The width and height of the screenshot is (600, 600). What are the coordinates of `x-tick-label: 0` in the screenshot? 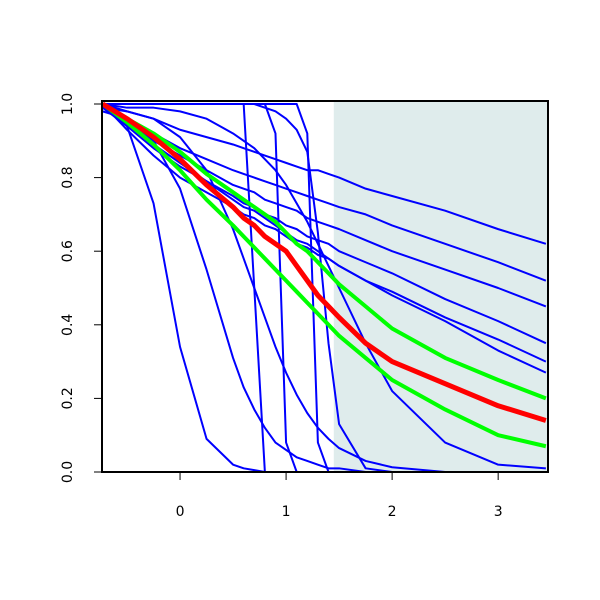 It's located at (180, 512).